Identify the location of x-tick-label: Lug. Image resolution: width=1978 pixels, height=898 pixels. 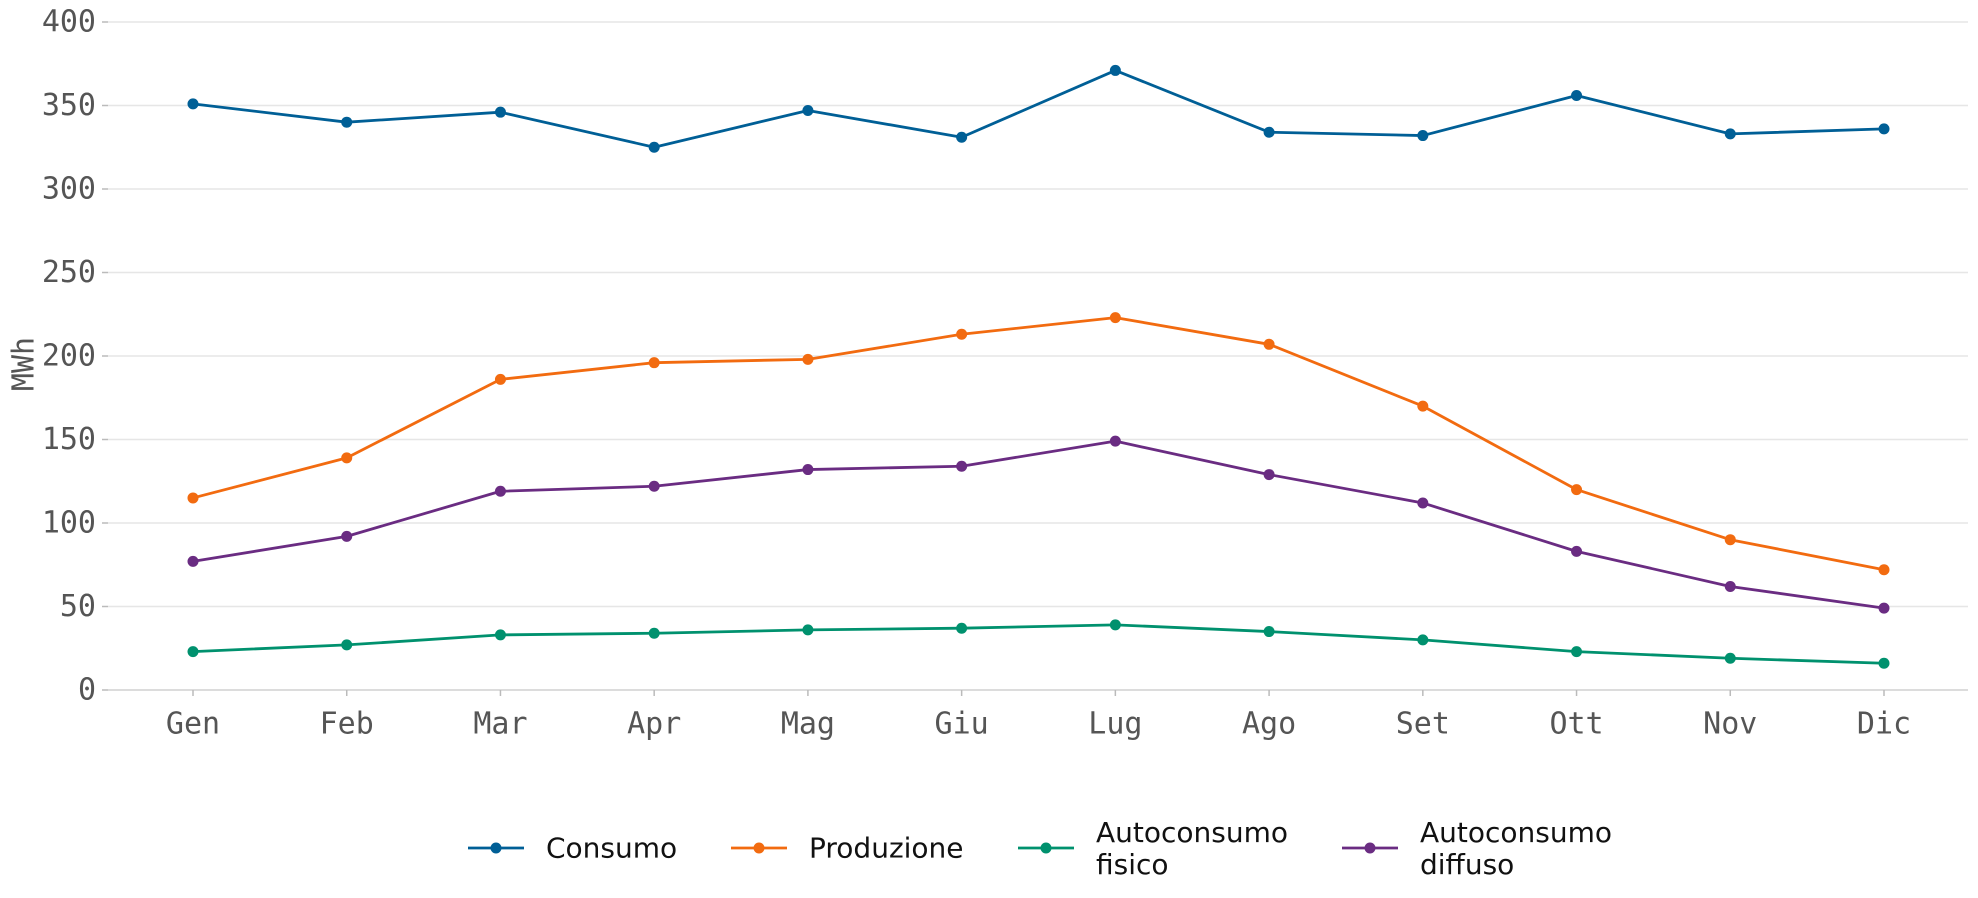
(1115, 724).